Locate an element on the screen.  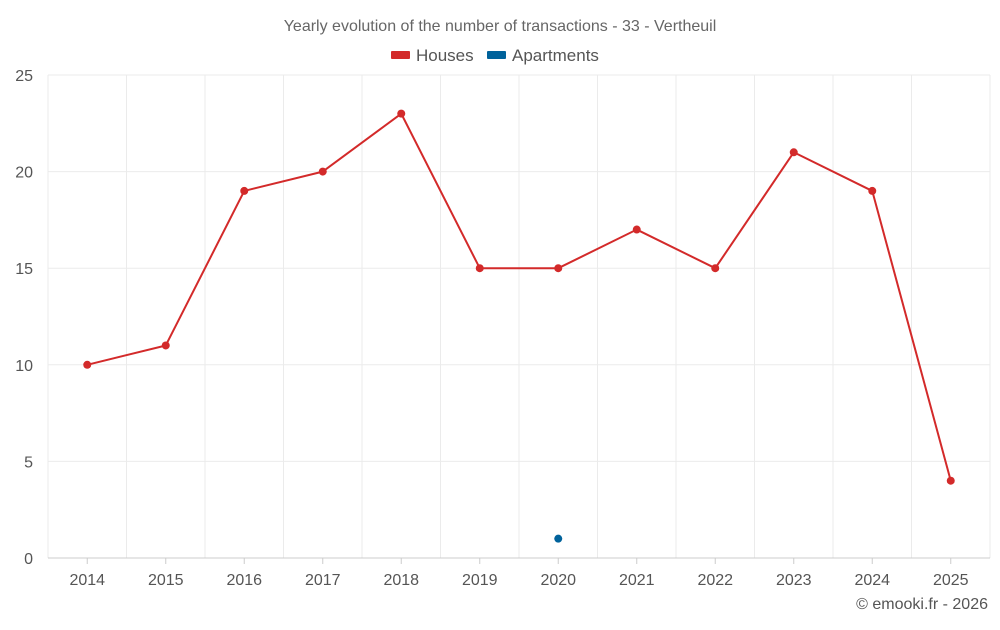
data-point-houses-2017 is located at coordinates (322, 171).